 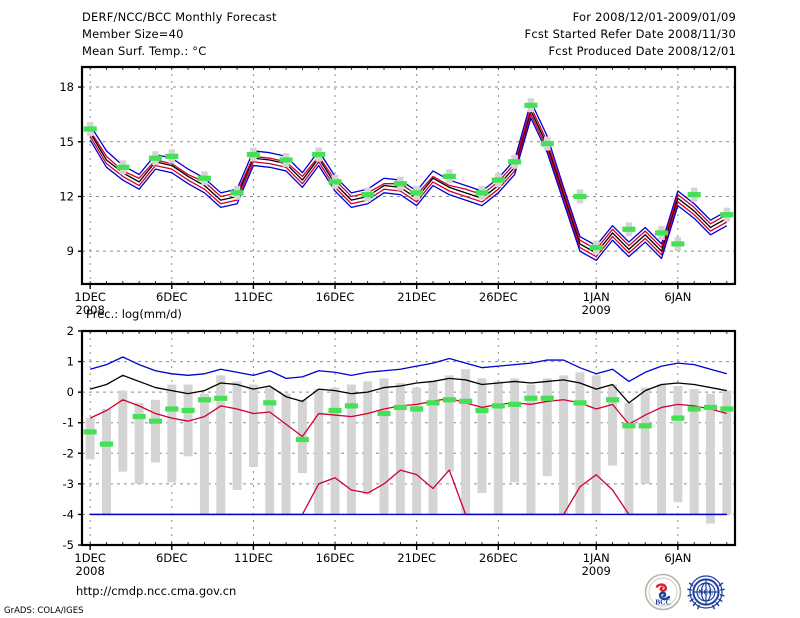 I want to click on bcc-logo-text: BCC, so click(x=663, y=601).